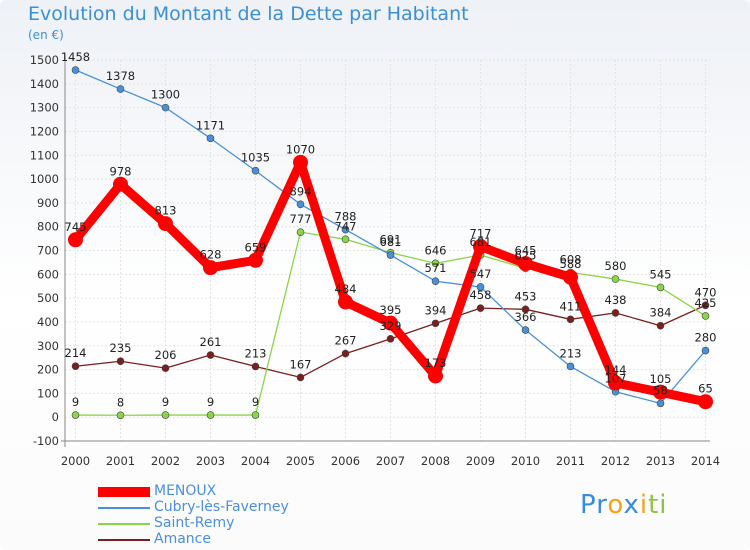 Image resolution: width=750 pixels, height=550 pixels. What do you see at coordinates (616, 300) in the screenshot?
I see `data-label: 438` at bounding box center [616, 300].